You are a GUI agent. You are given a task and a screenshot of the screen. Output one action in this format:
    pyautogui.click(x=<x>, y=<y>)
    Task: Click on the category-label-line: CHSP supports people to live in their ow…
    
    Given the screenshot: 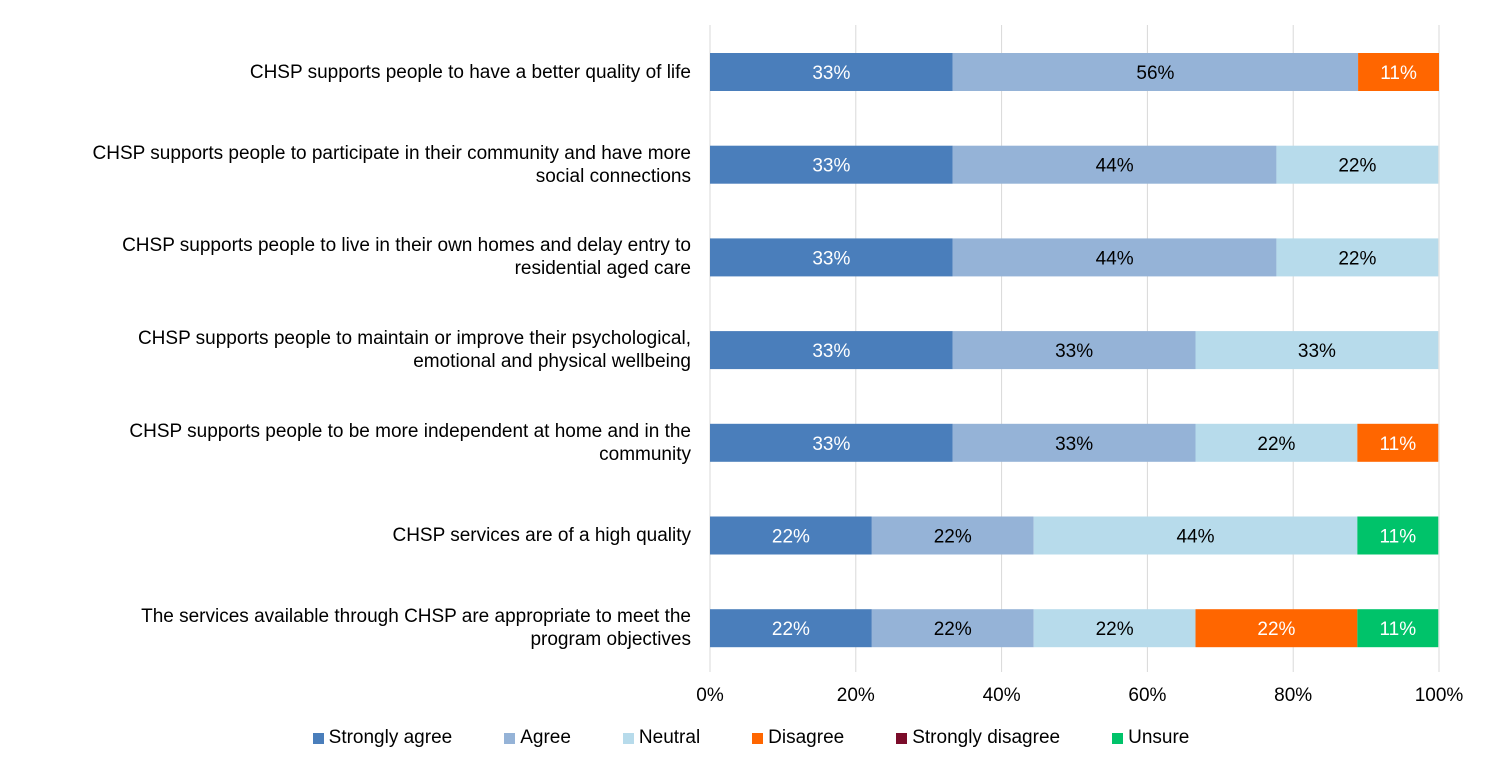 What is the action you would take?
    pyautogui.click(x=406, y=246)
    